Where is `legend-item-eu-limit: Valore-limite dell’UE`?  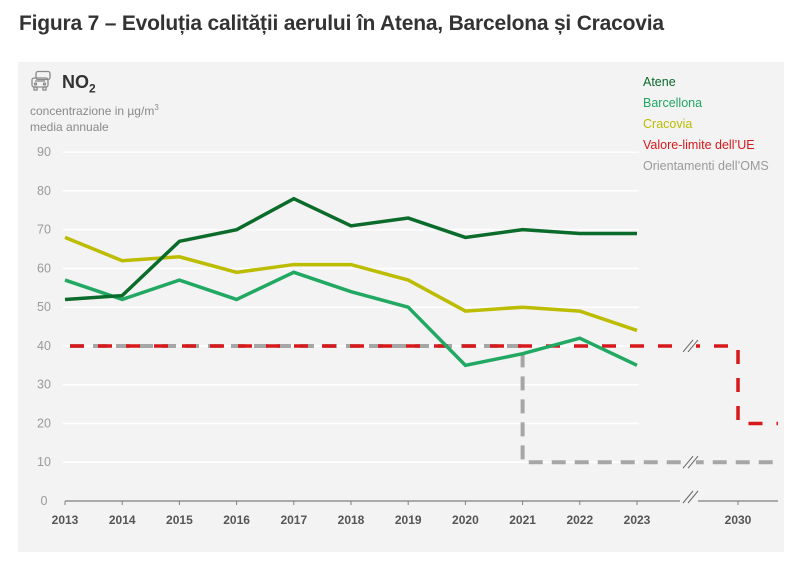 legend-item-eu-limit: Valore-limite dell’UE is located at coordinates (699, 145).